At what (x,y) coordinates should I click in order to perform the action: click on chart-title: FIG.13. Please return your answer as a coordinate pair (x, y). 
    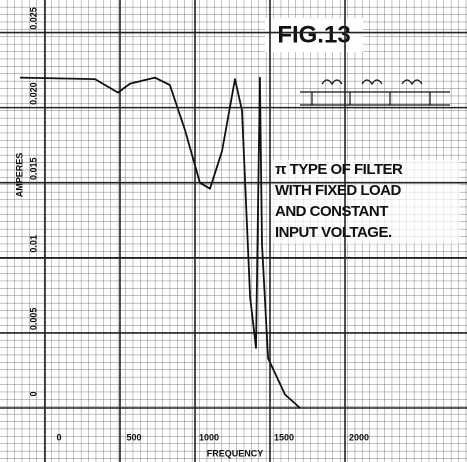
    Looking at the image, I should click on (313, 34).